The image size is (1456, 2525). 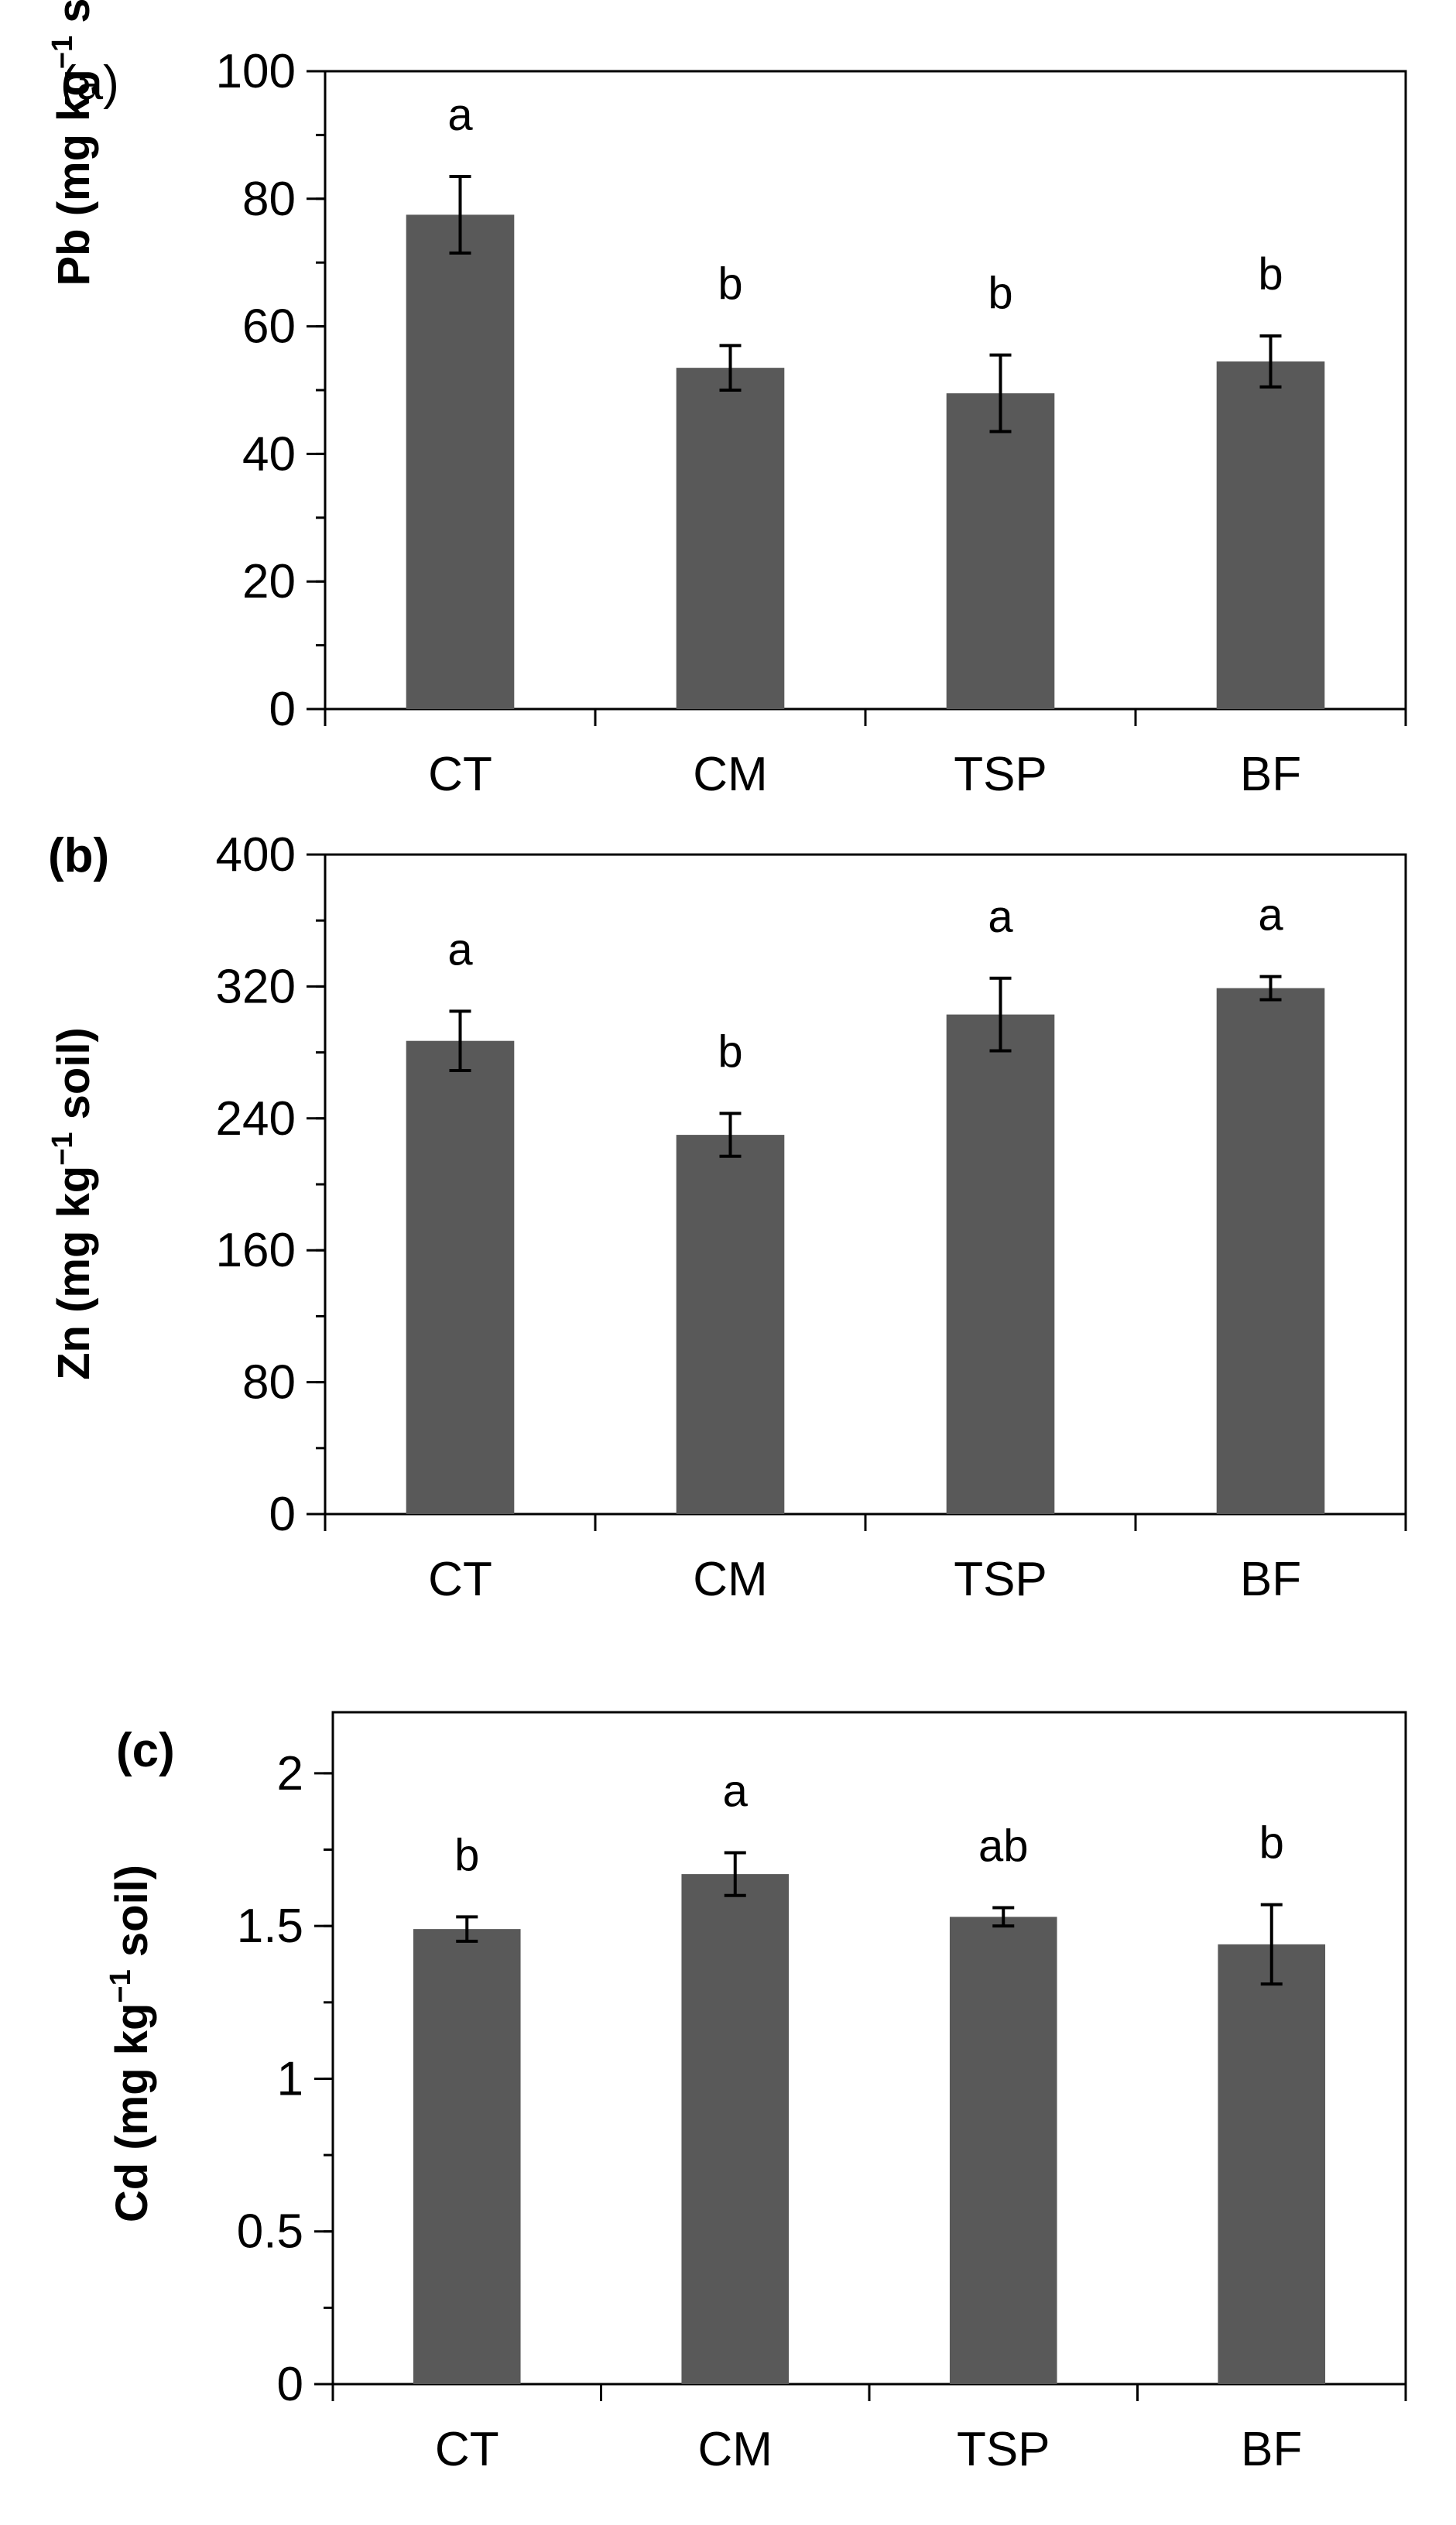 What do you see at coordinates (1004, 1847) in the screenshot?
I see `significance-letter: ab` at bounding box center [1004, 1847].